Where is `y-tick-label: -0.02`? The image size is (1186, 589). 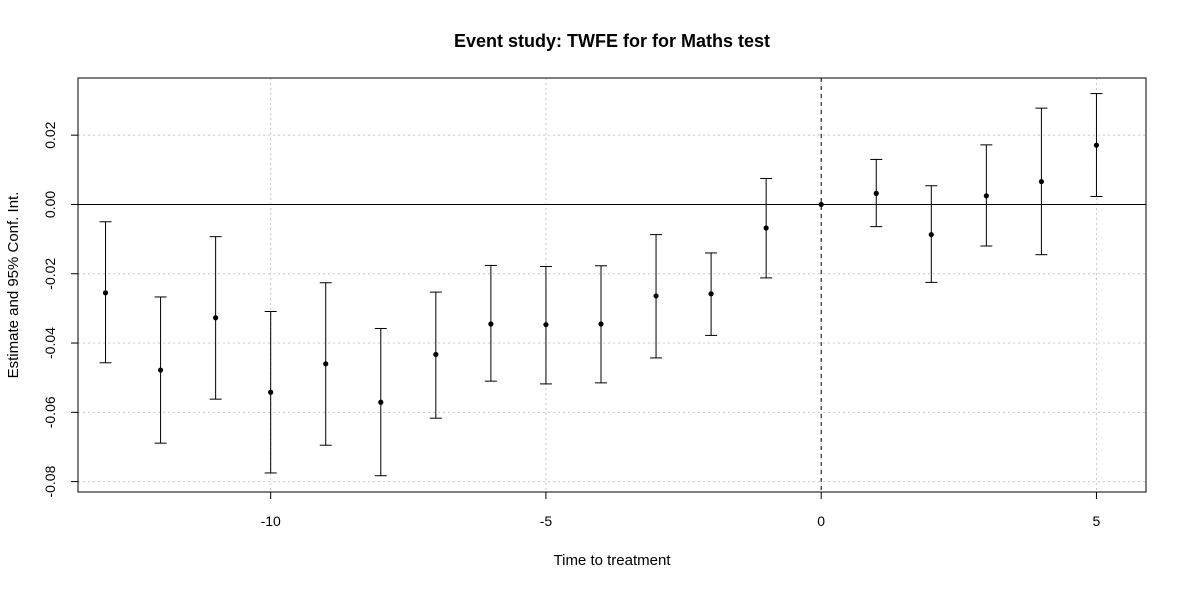
y-tick-label: -0.02 is located at coordinates (50, 274).